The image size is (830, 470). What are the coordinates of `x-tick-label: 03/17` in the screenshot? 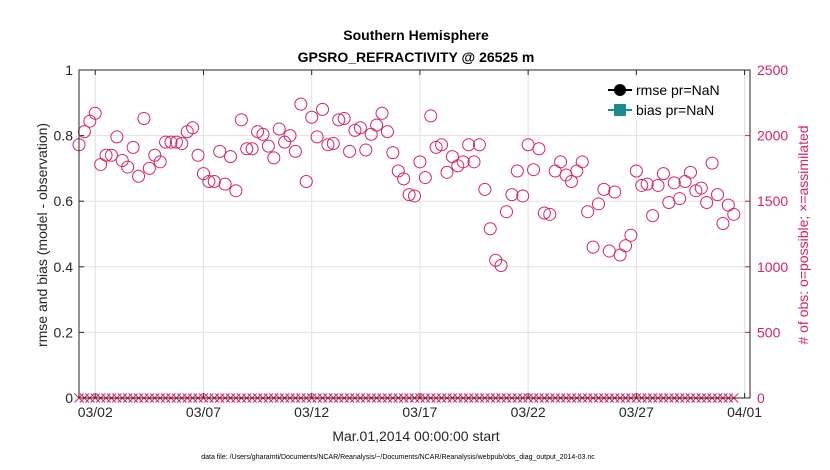 It's located at (419, 412).